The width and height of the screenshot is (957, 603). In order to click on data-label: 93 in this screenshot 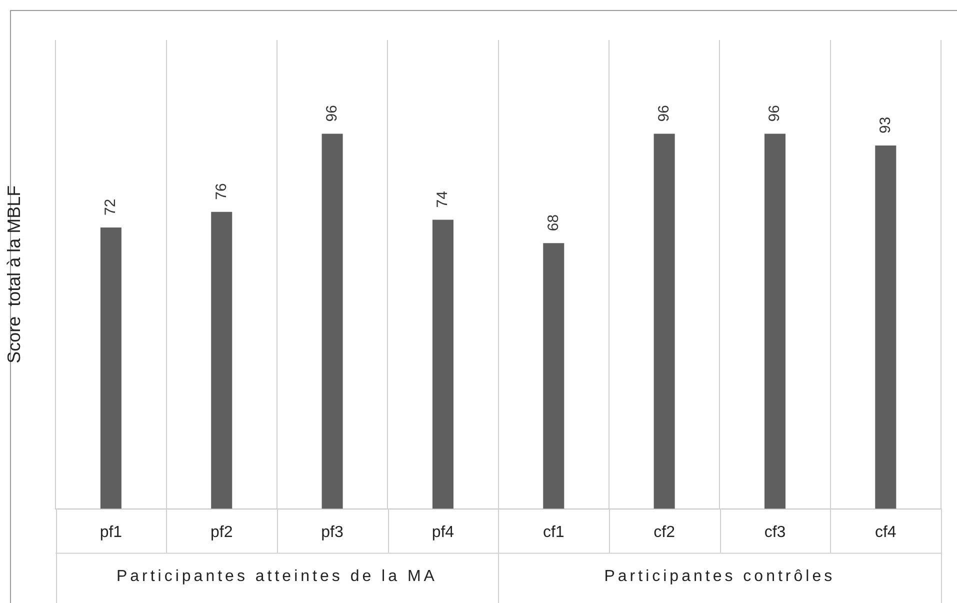, I will do `click(885, 125)`.